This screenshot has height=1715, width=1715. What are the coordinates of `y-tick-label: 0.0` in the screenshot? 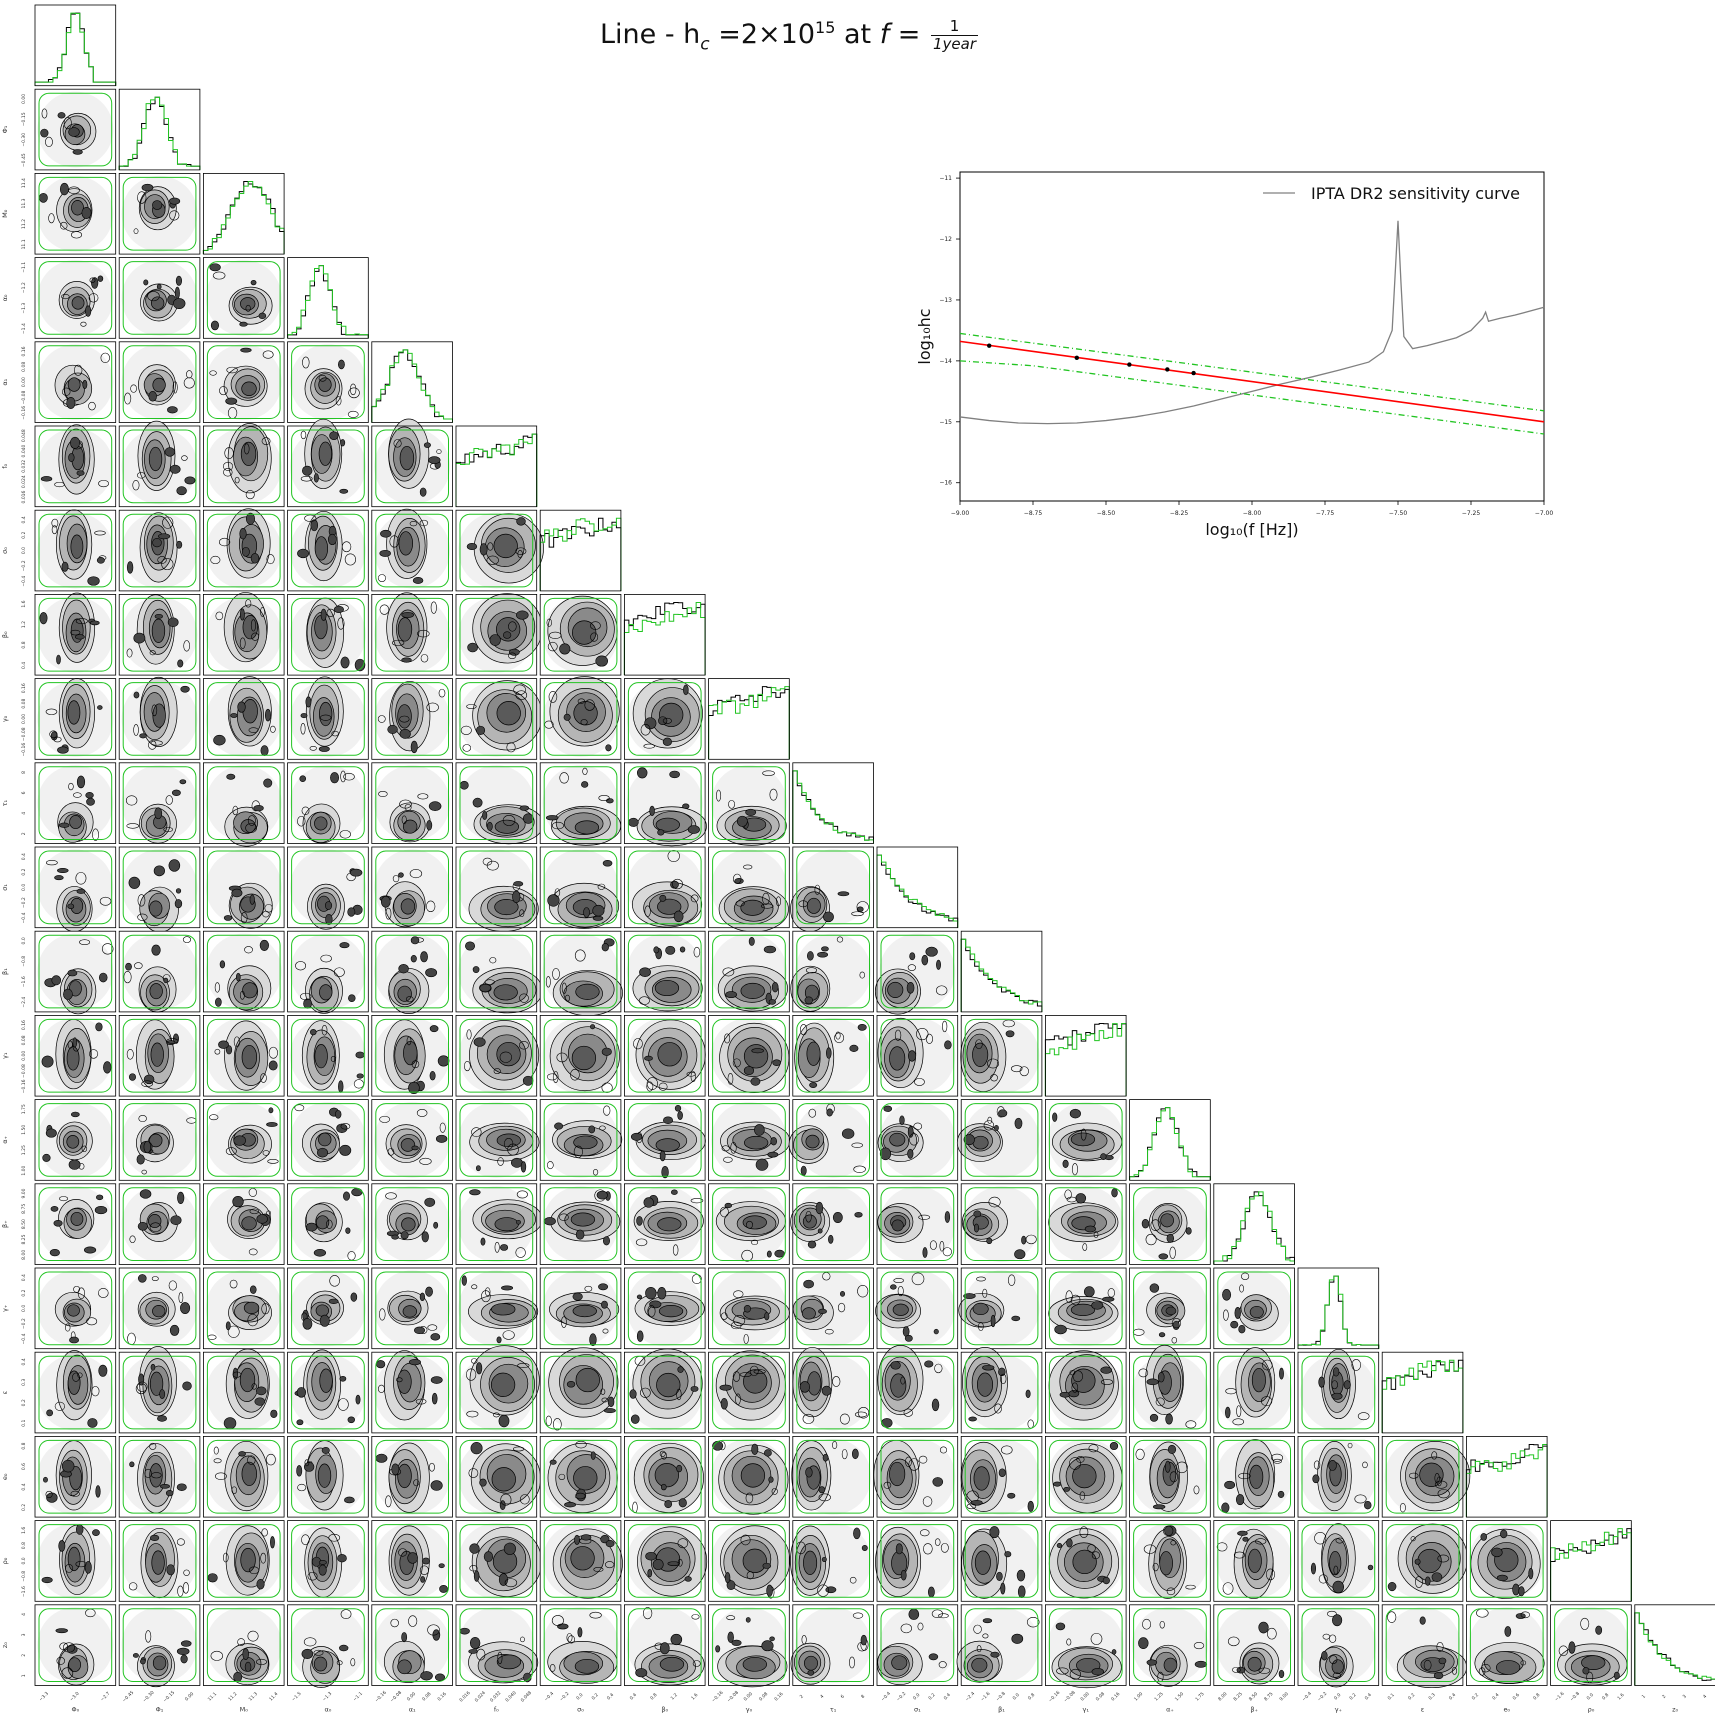 It's located at (24, 550).